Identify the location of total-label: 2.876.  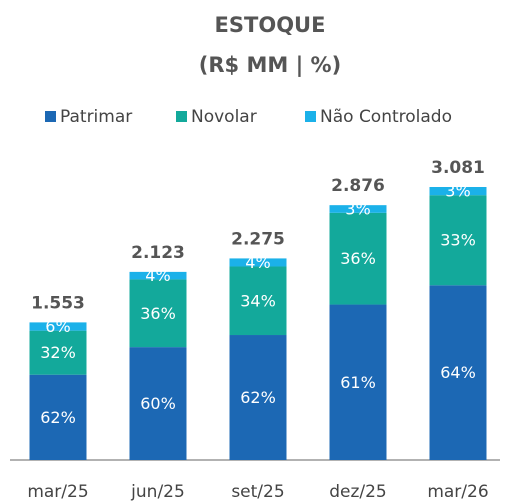
(358, 186).